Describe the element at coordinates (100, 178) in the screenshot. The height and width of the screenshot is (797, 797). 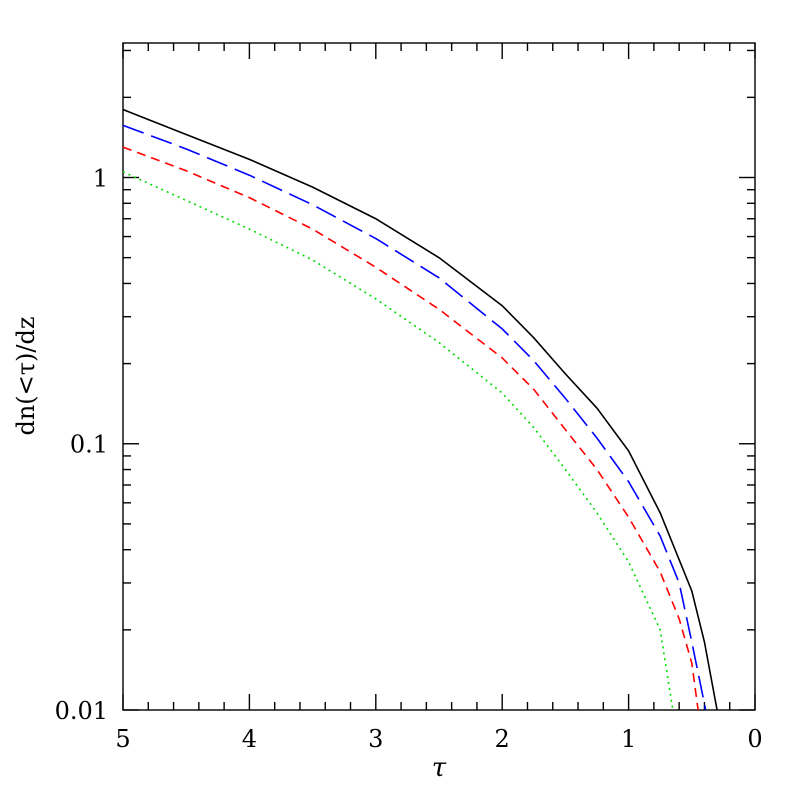
I see `y-tick-label: 1` at that location.